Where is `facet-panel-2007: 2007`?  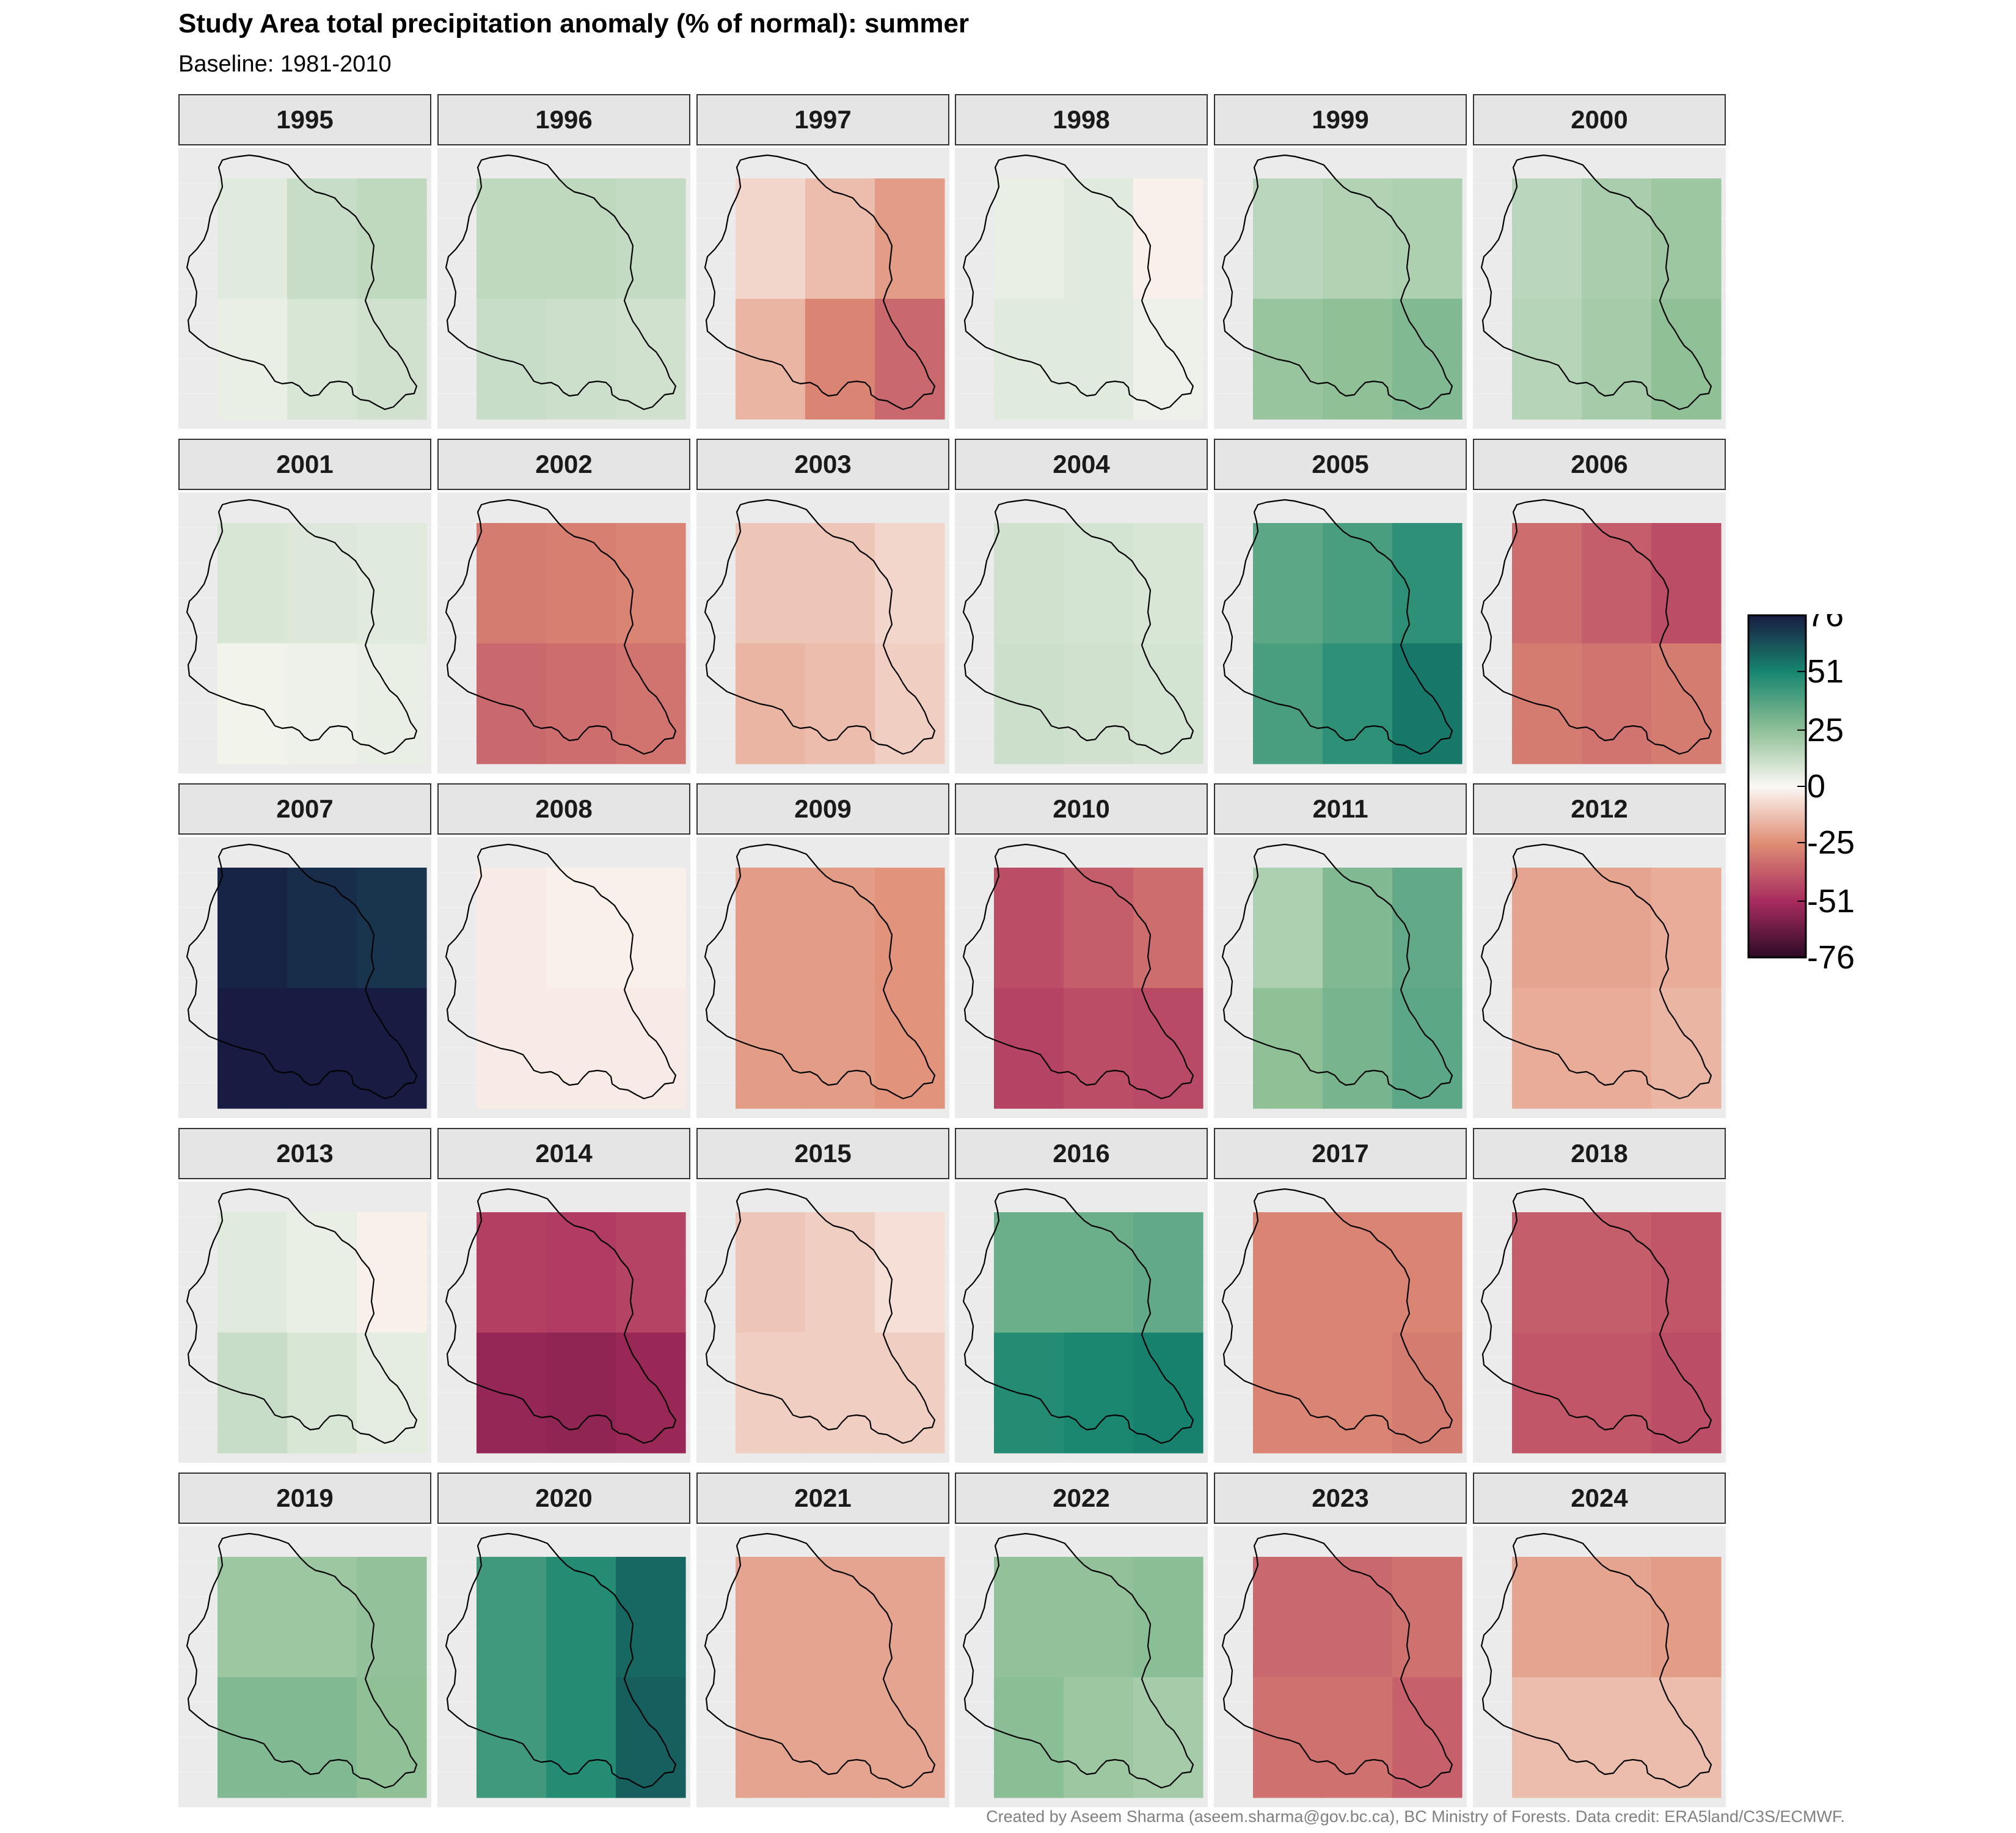 facet-panel-2007: 2007 is located at coordinates (304, 950).